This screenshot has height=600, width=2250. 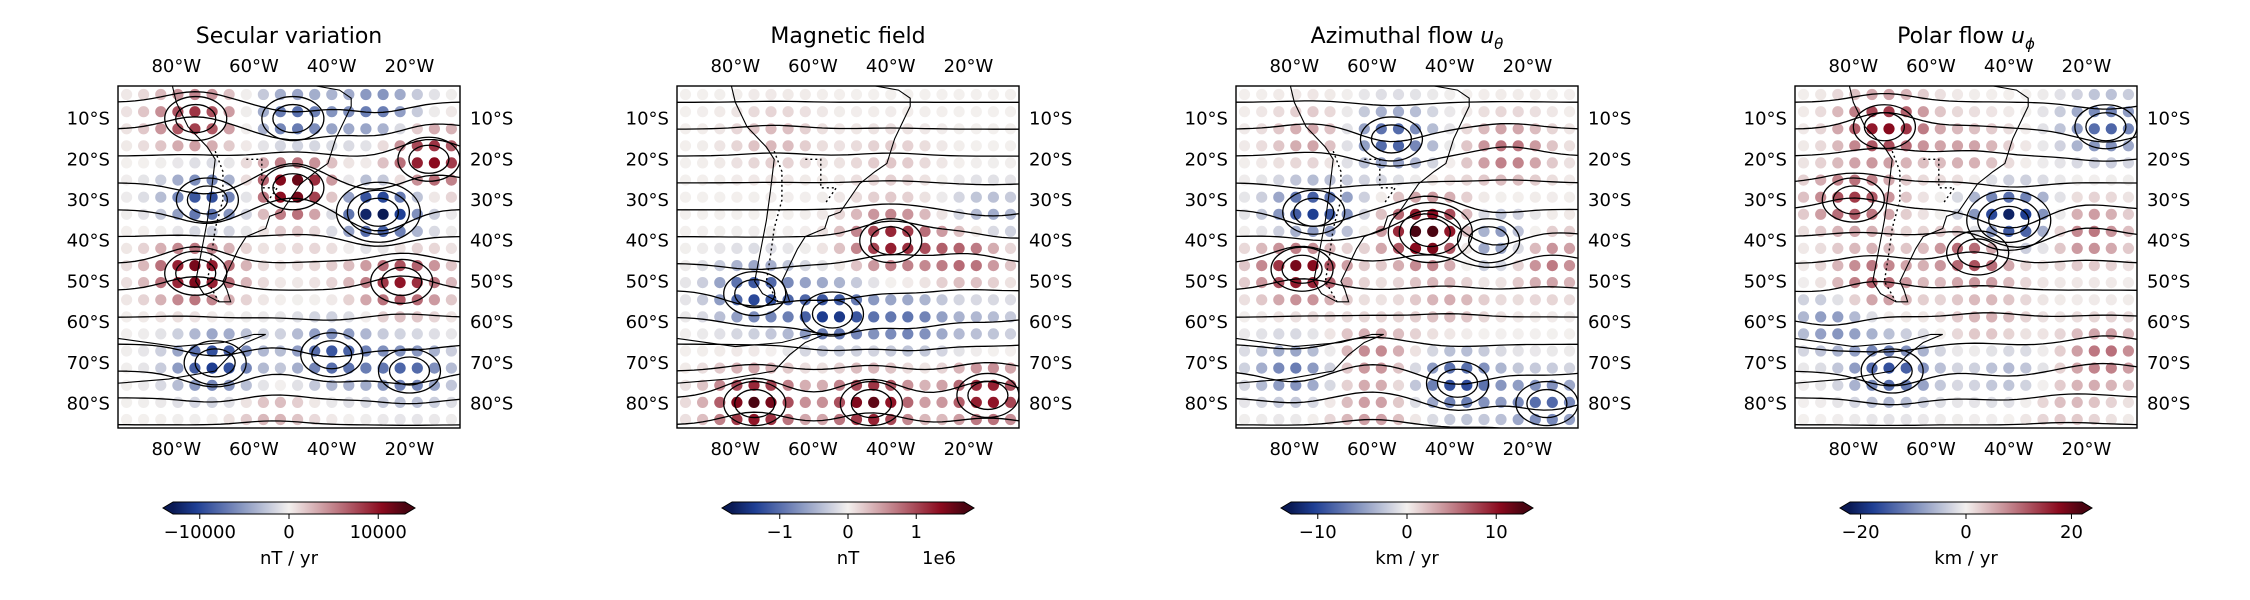 I want to click on title-subscript: ϕ, so click(x=2030, y=44).